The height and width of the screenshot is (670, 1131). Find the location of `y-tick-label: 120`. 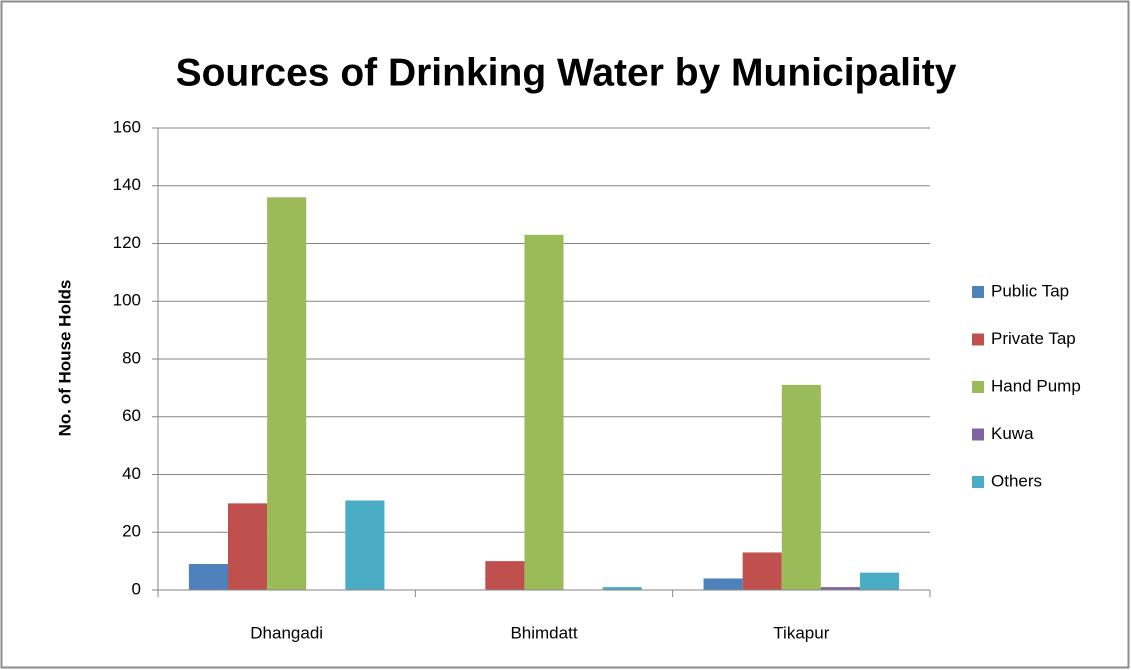

y-tick-label: 120 is located at coordinates (127, 242).